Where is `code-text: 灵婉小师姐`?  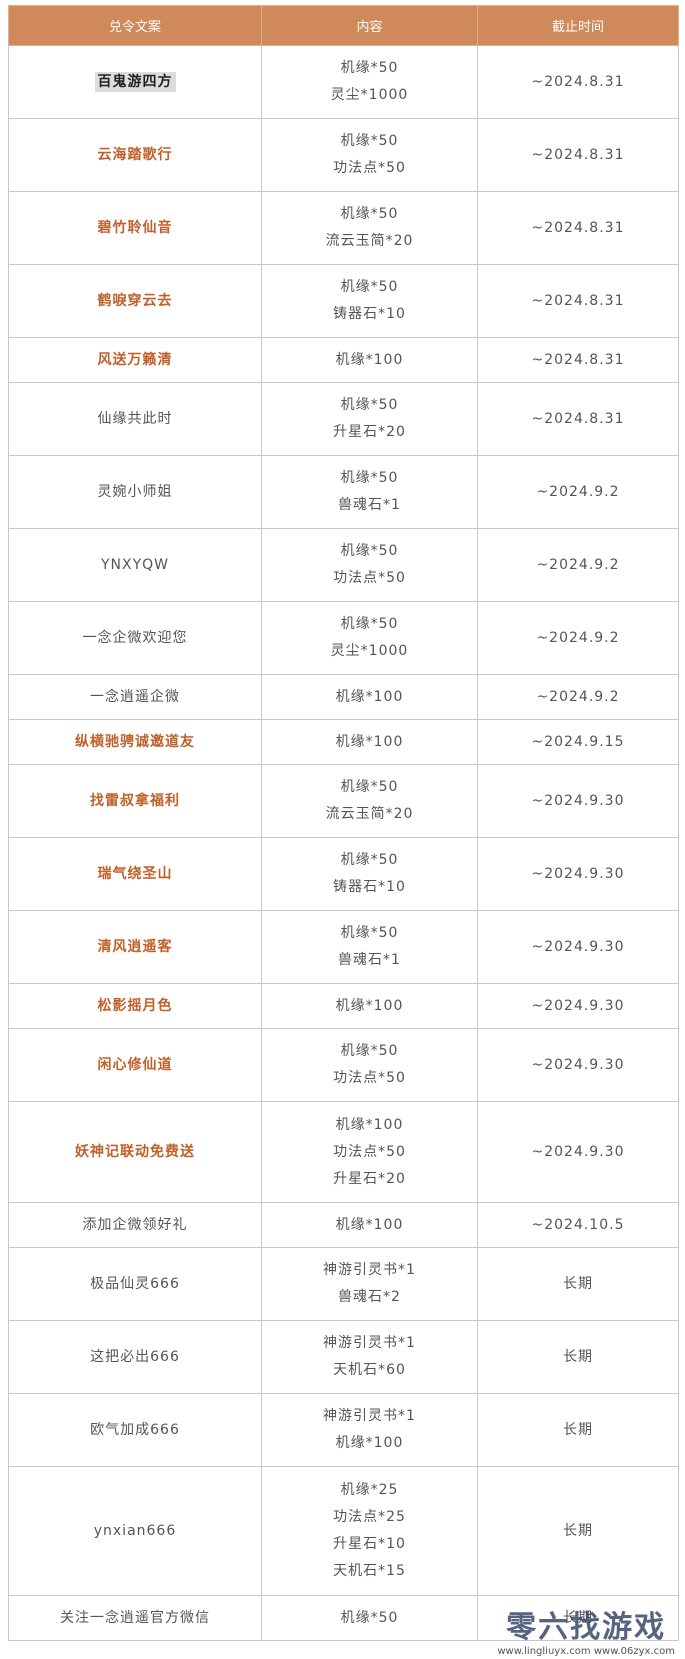 code-text: 灵婉小师姐 is located at coordinates (135, 491).